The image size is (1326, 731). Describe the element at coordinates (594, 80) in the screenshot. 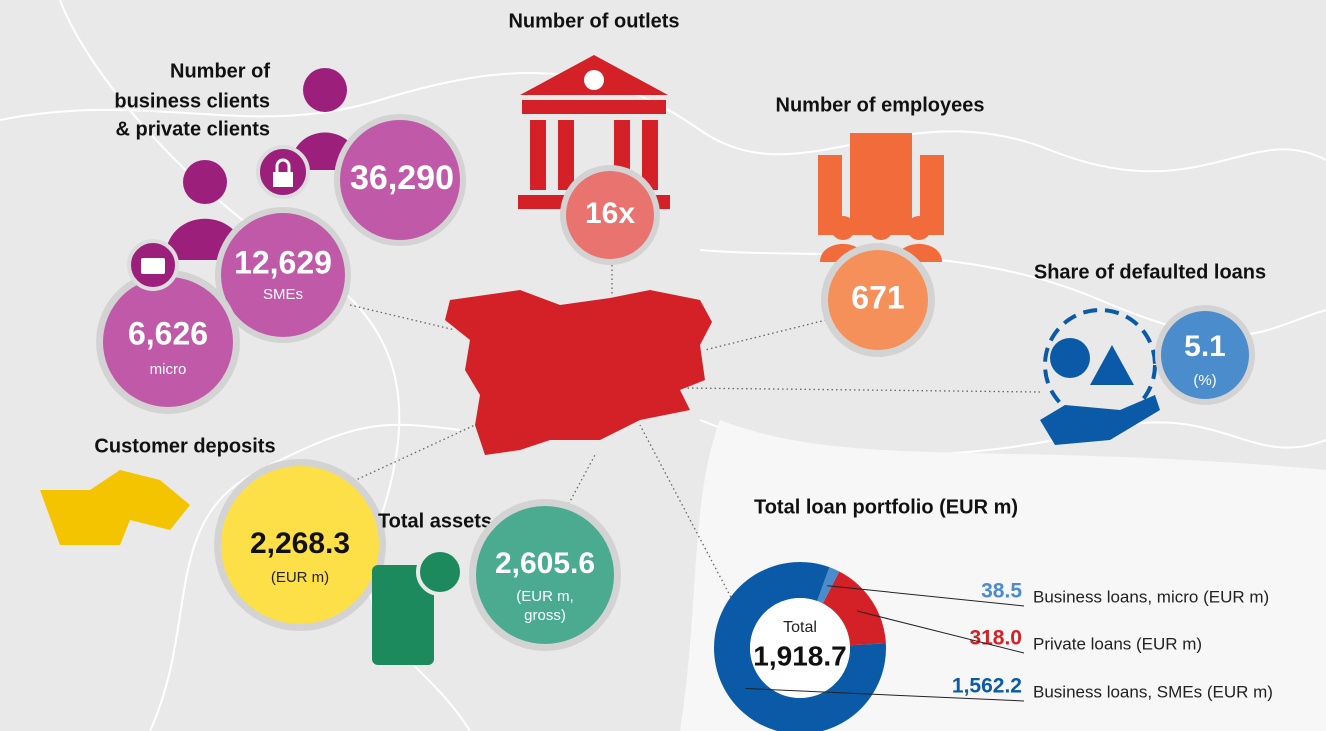

I see `bank-icon` at that location.